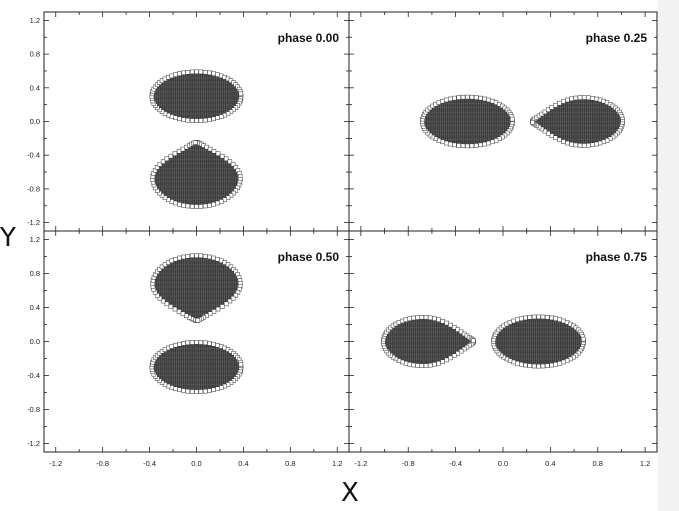  Describe the element at coordinates (35, 307) in the screenshot. I see `y-tick-label: 0.4` at that location.